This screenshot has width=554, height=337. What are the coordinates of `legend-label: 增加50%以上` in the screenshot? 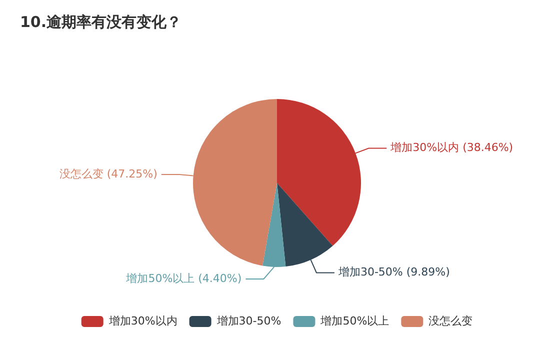 It's located at (355, 321).